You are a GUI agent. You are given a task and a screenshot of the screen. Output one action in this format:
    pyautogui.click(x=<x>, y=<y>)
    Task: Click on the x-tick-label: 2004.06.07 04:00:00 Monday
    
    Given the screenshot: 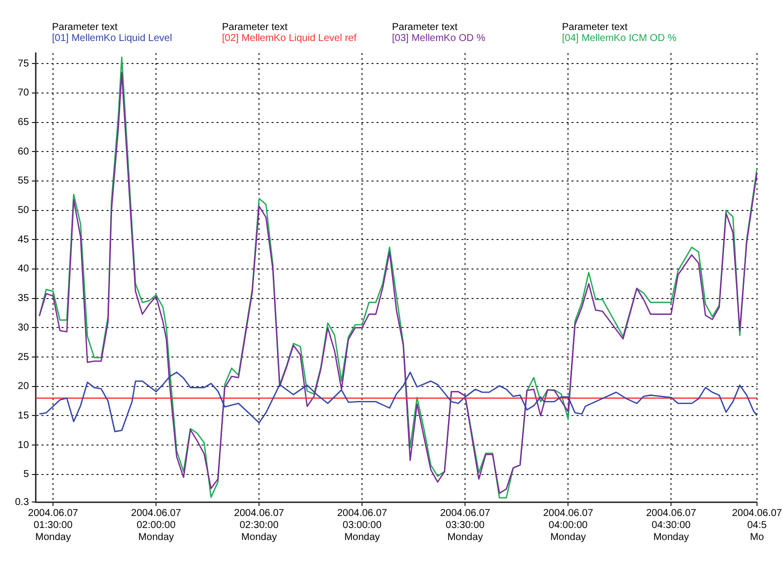 What is the action you would take?
    pyautogui.click(x=568, y=525)
    